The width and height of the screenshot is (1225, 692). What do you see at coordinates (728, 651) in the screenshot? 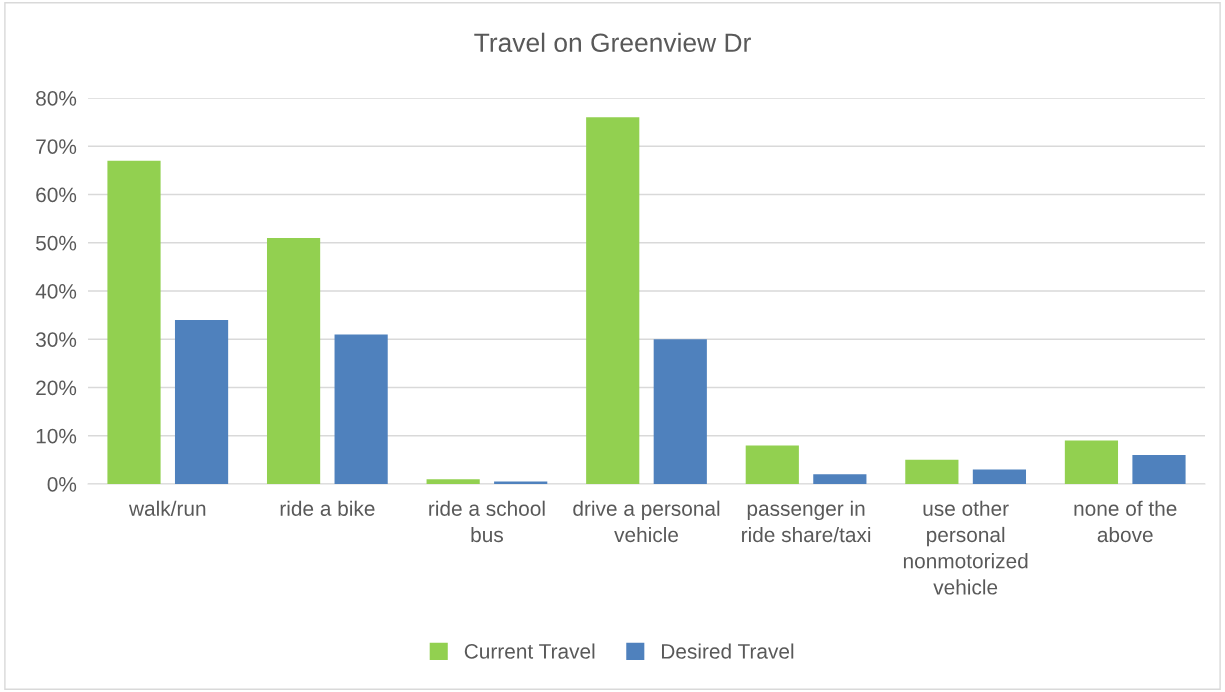
I see `legend-label: Desired Travel` at bounding box center [728, 651].